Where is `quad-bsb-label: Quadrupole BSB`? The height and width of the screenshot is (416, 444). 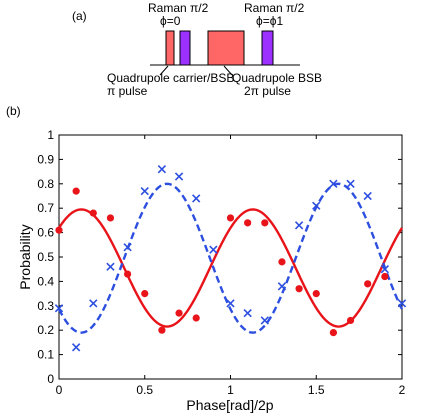
quad-bsb-label: Quadrupole BSB is located at coordinates (277, 78).